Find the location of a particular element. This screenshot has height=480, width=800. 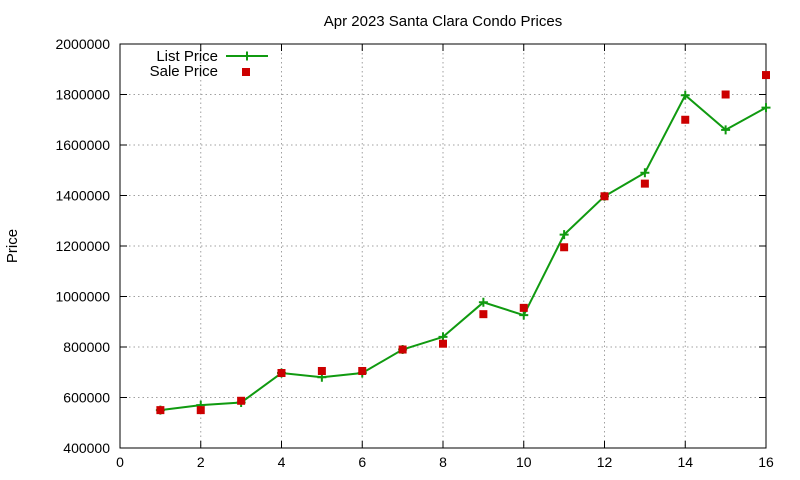

chart-title: Apr 2023 Santa Clara Condo Prices is located at coordinates (443, 21).